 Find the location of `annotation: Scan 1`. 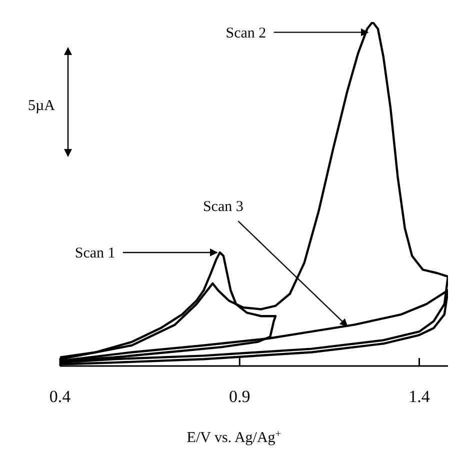

annotation: Scan 1 is located at coordinates (95, 253).